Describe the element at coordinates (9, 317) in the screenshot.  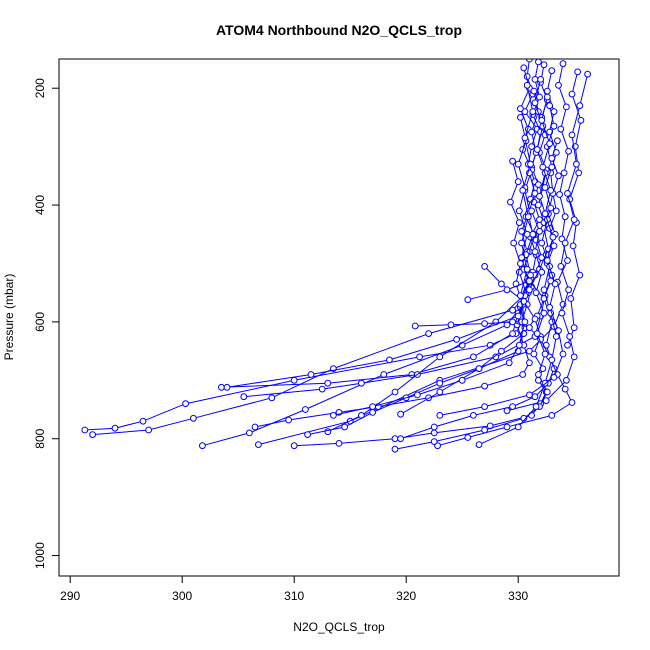
I see `y-axis-label: Pressure (mbar)` at that location.